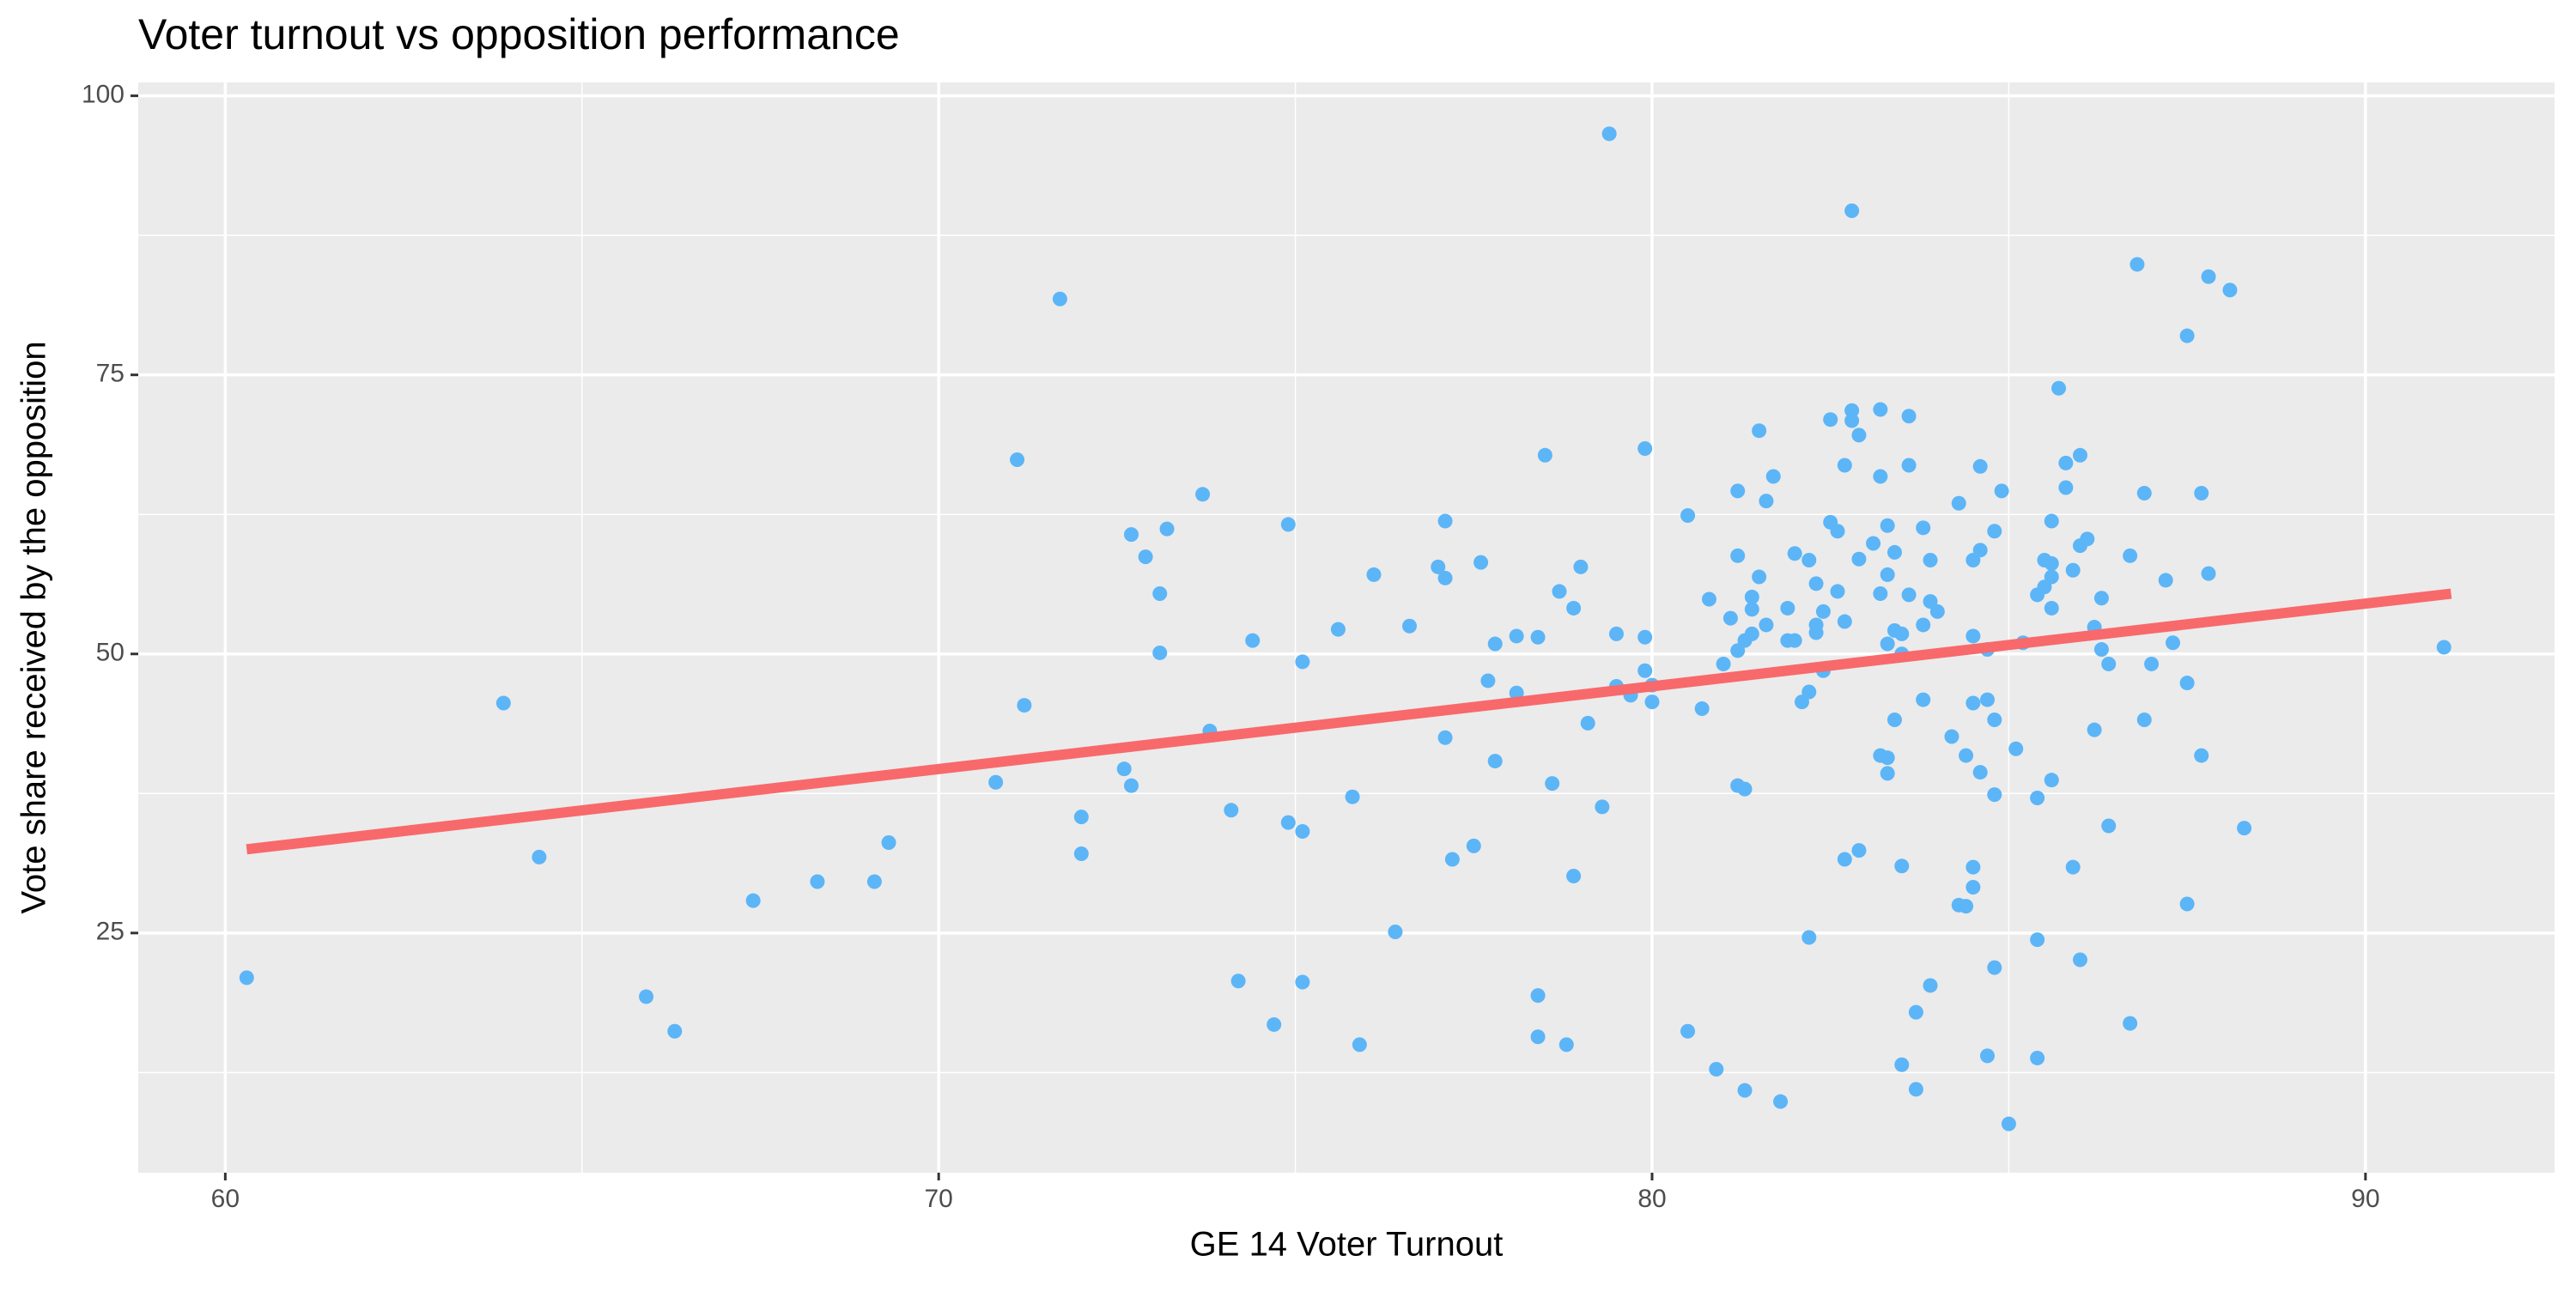 The width and height of the screenshot is (2576, 1292). What do you see at coordinates (938, 1199) in the screenshot?
I see `x-tick-label: 70` at bounding box center [938, 1199].